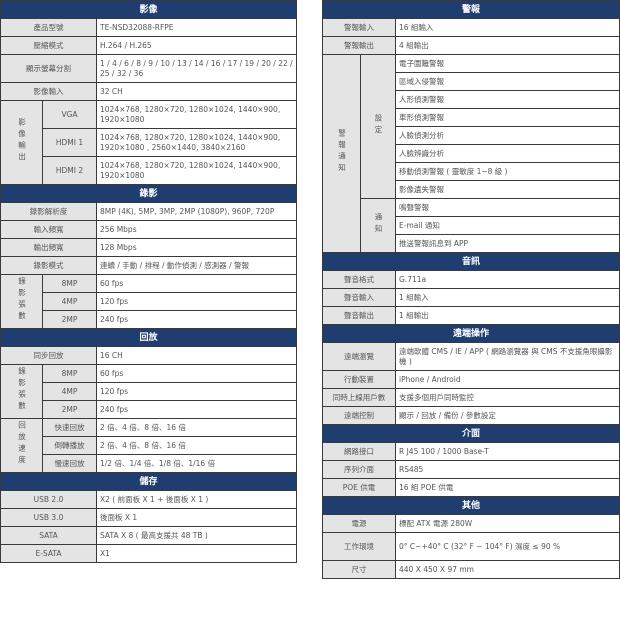 This screenshot has width=620, height=620. What do you see at coordinates (507, 27) in the screenshot?
I see `value-cell: 16 組輸入` at bounding box center [507, 27].